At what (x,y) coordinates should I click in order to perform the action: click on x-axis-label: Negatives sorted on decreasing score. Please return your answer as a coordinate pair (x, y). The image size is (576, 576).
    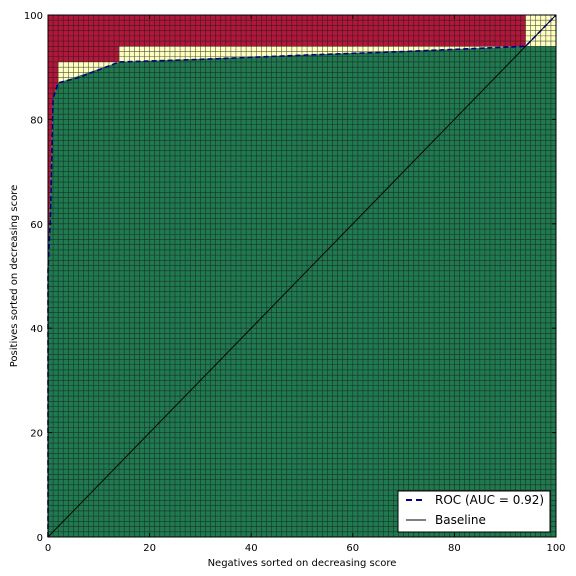
    Looking at the image, I should click on (302, 563).